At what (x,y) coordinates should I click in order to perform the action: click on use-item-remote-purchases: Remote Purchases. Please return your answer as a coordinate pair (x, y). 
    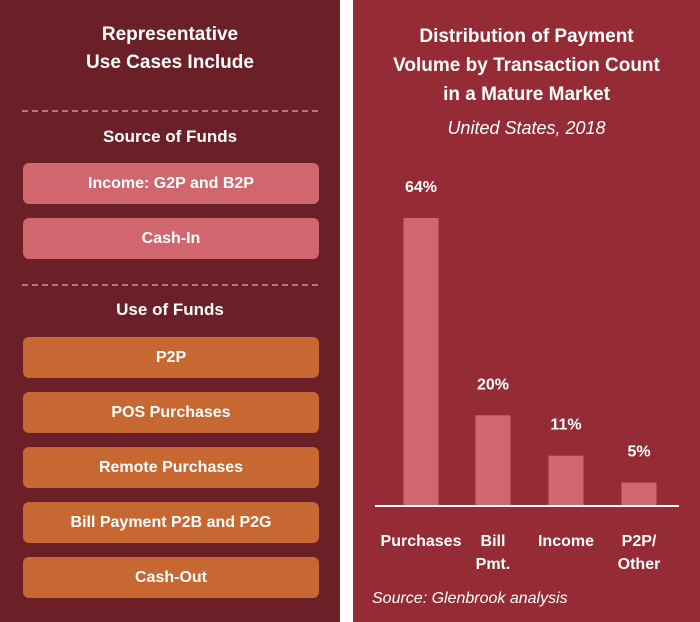
    Looking at the image, I should click on (171, 467).